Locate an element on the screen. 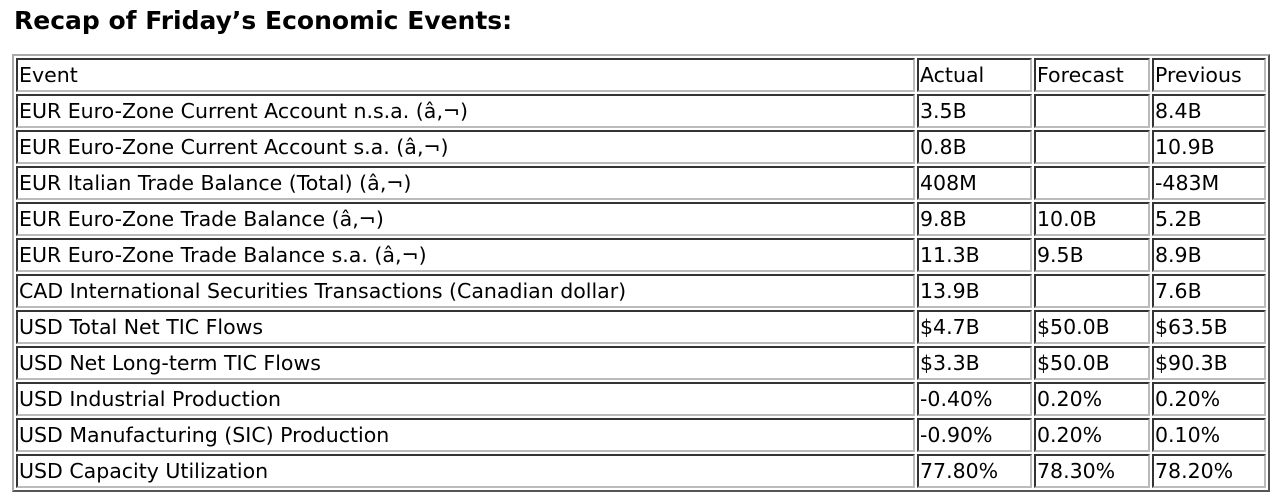 This screenshot has width=1282, height=504. cell-forecast: 9.5B is located at coordinates (1092, 255).